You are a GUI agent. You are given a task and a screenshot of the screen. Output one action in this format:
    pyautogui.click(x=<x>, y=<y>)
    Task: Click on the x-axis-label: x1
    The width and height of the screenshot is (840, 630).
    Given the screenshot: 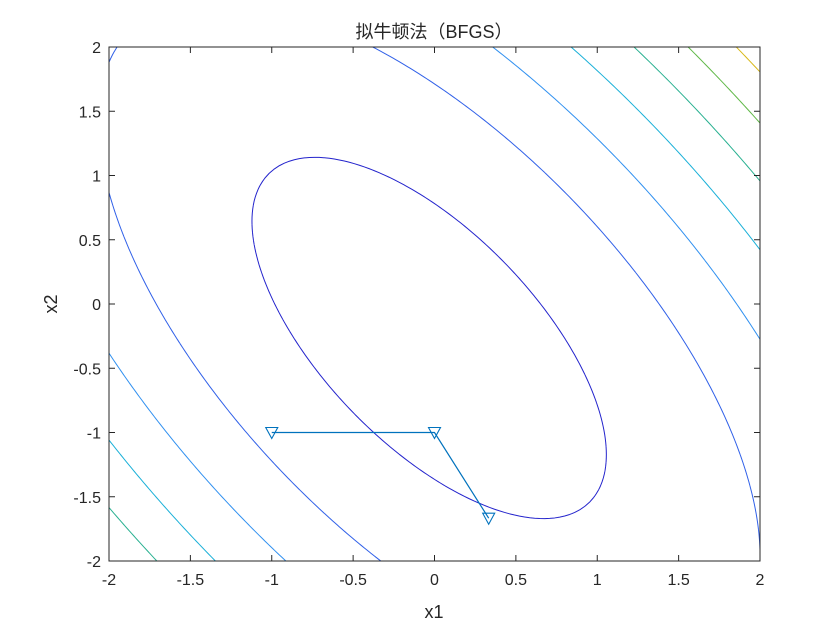 What is the action you would take?
    pyautogui.click(x=433, y=612)
    